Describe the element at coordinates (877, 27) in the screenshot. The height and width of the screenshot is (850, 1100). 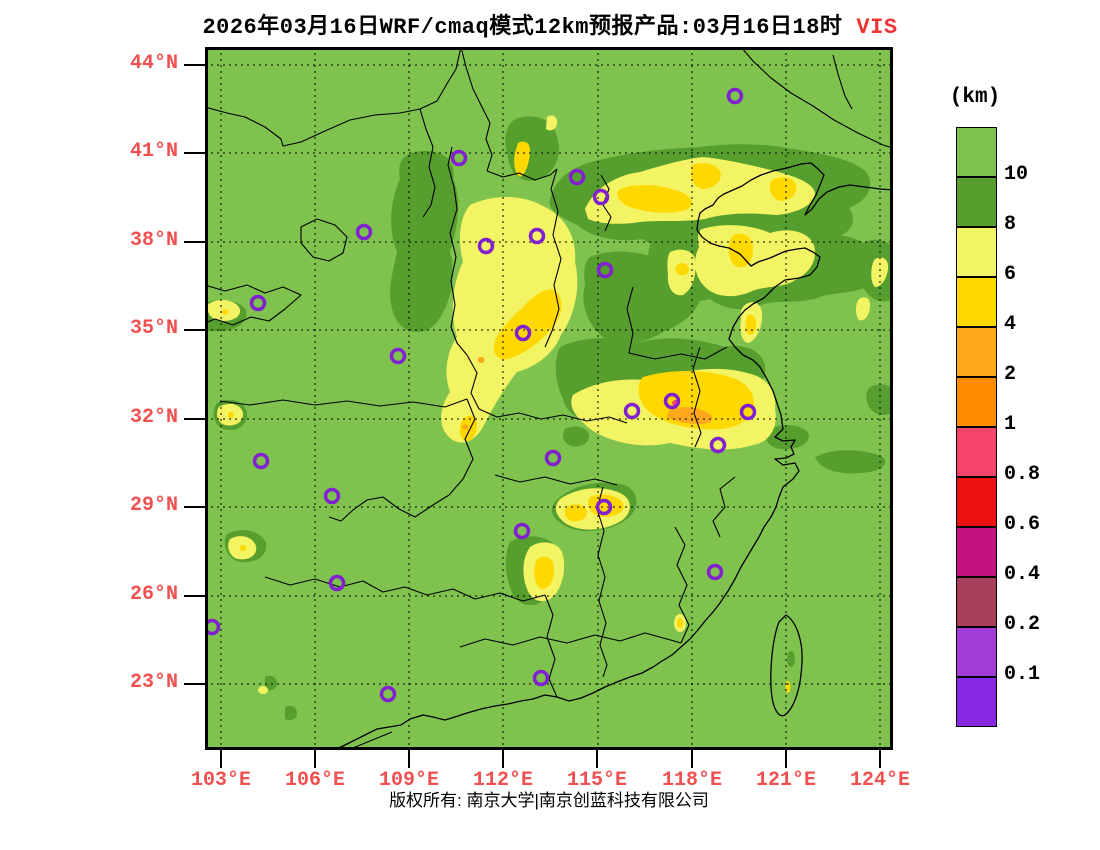
I see `title-variable-label: VIS` at that location.